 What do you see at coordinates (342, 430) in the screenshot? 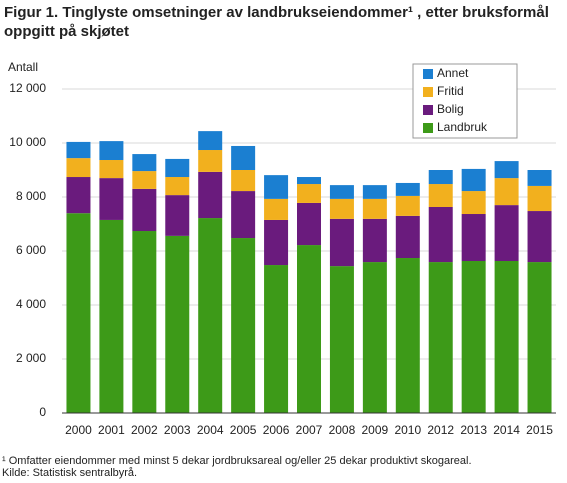
I see `x-tick-label: 2008` at bounding box center [342, 430].